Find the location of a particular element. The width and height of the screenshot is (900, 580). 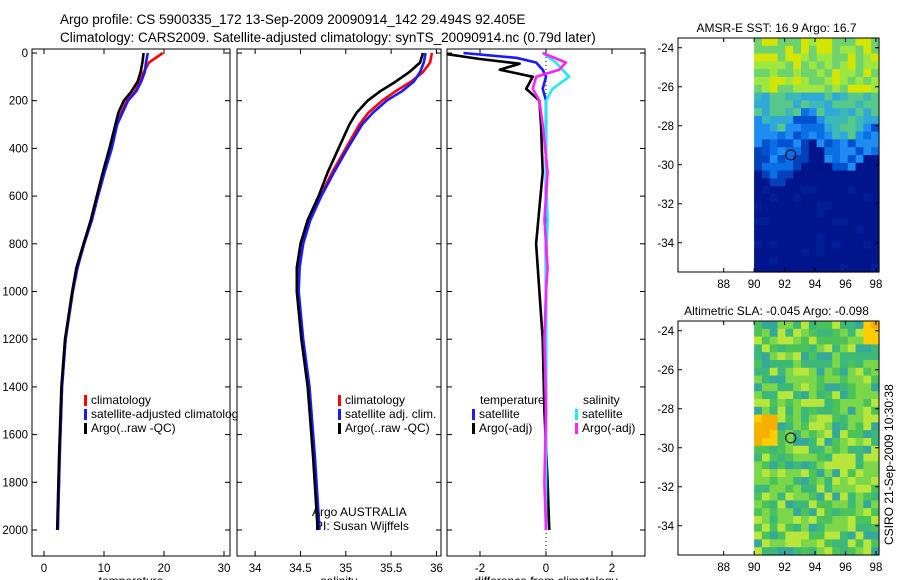

sla_map-xtick-label: 92 is located at coordinates (784, 568).